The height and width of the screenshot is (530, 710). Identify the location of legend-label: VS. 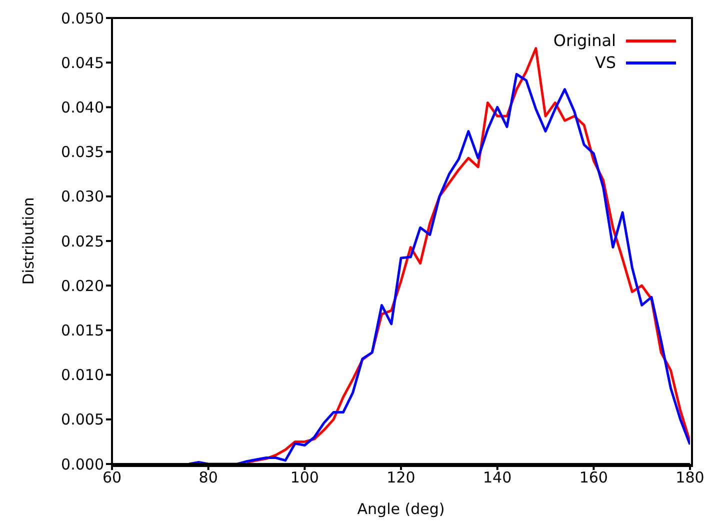
(605, 63).